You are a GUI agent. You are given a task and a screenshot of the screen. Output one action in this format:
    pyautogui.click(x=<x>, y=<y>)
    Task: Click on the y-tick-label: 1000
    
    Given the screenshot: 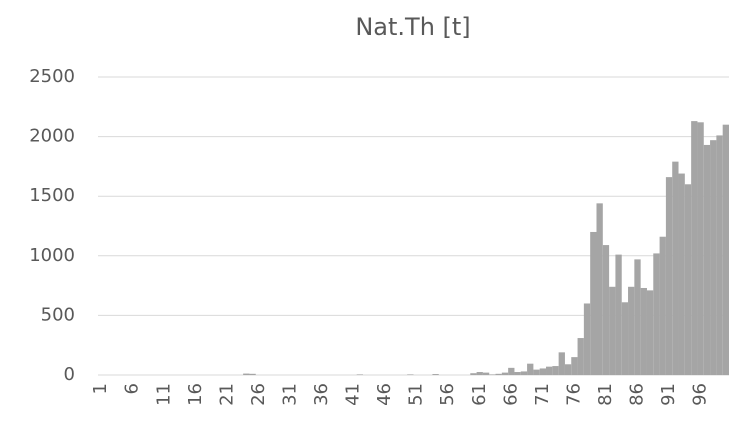 What is the action you would take?
    pyautogui.click(x=52, y=255)
    